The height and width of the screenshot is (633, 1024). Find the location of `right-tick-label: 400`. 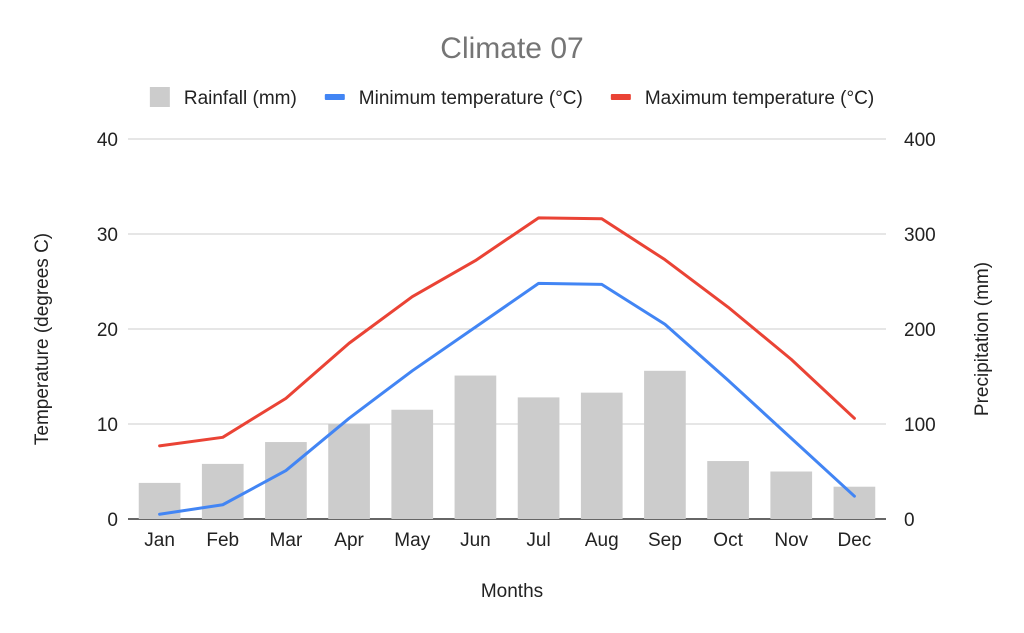

right-tick-label: 400 is located at coordinates (920, 140).